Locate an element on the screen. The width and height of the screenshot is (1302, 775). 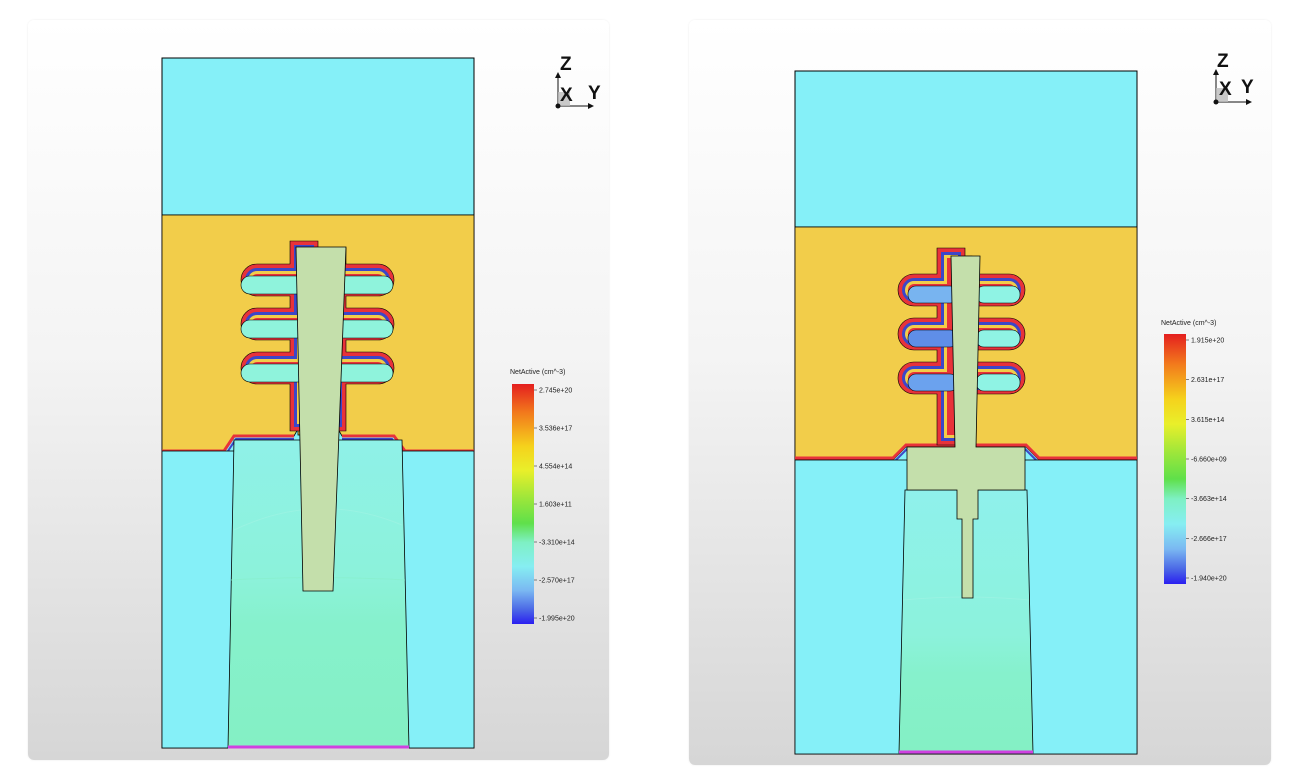
left-colorbar-tick-label: -3.310e+14 is located at coordinates (557, 543).